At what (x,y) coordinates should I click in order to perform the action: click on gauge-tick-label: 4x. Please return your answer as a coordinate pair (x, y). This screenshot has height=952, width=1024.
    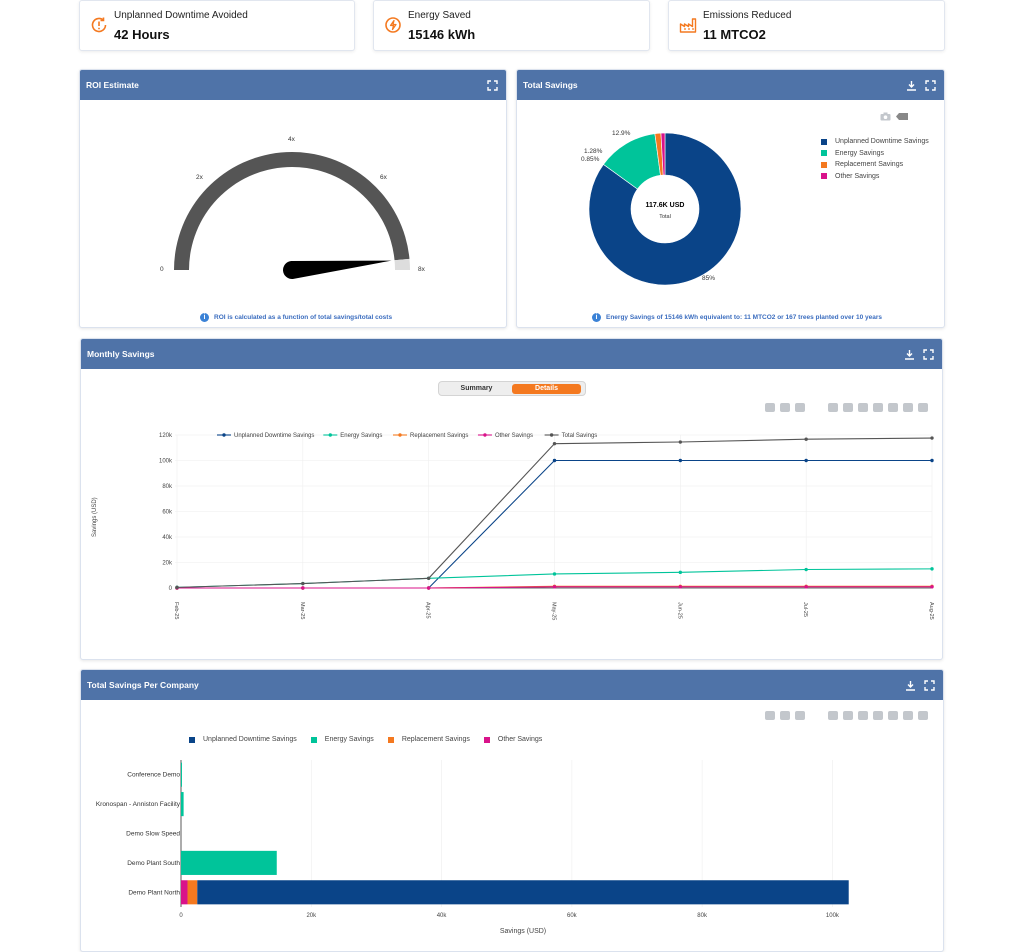
    Looking at the image, I should click on (291, 139).